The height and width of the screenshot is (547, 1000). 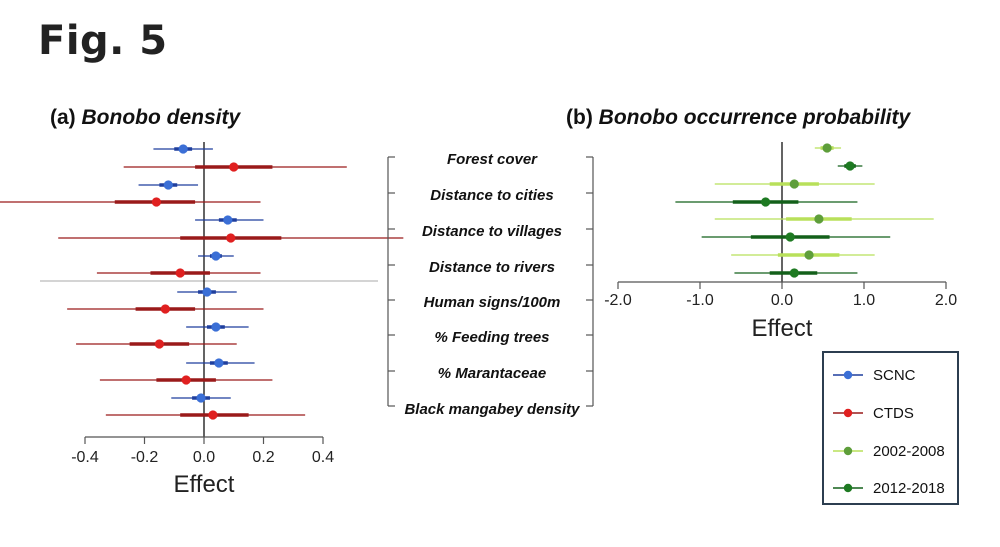 I want to click on panel-a-title-prefix: (a), so click(x=66, y=117).